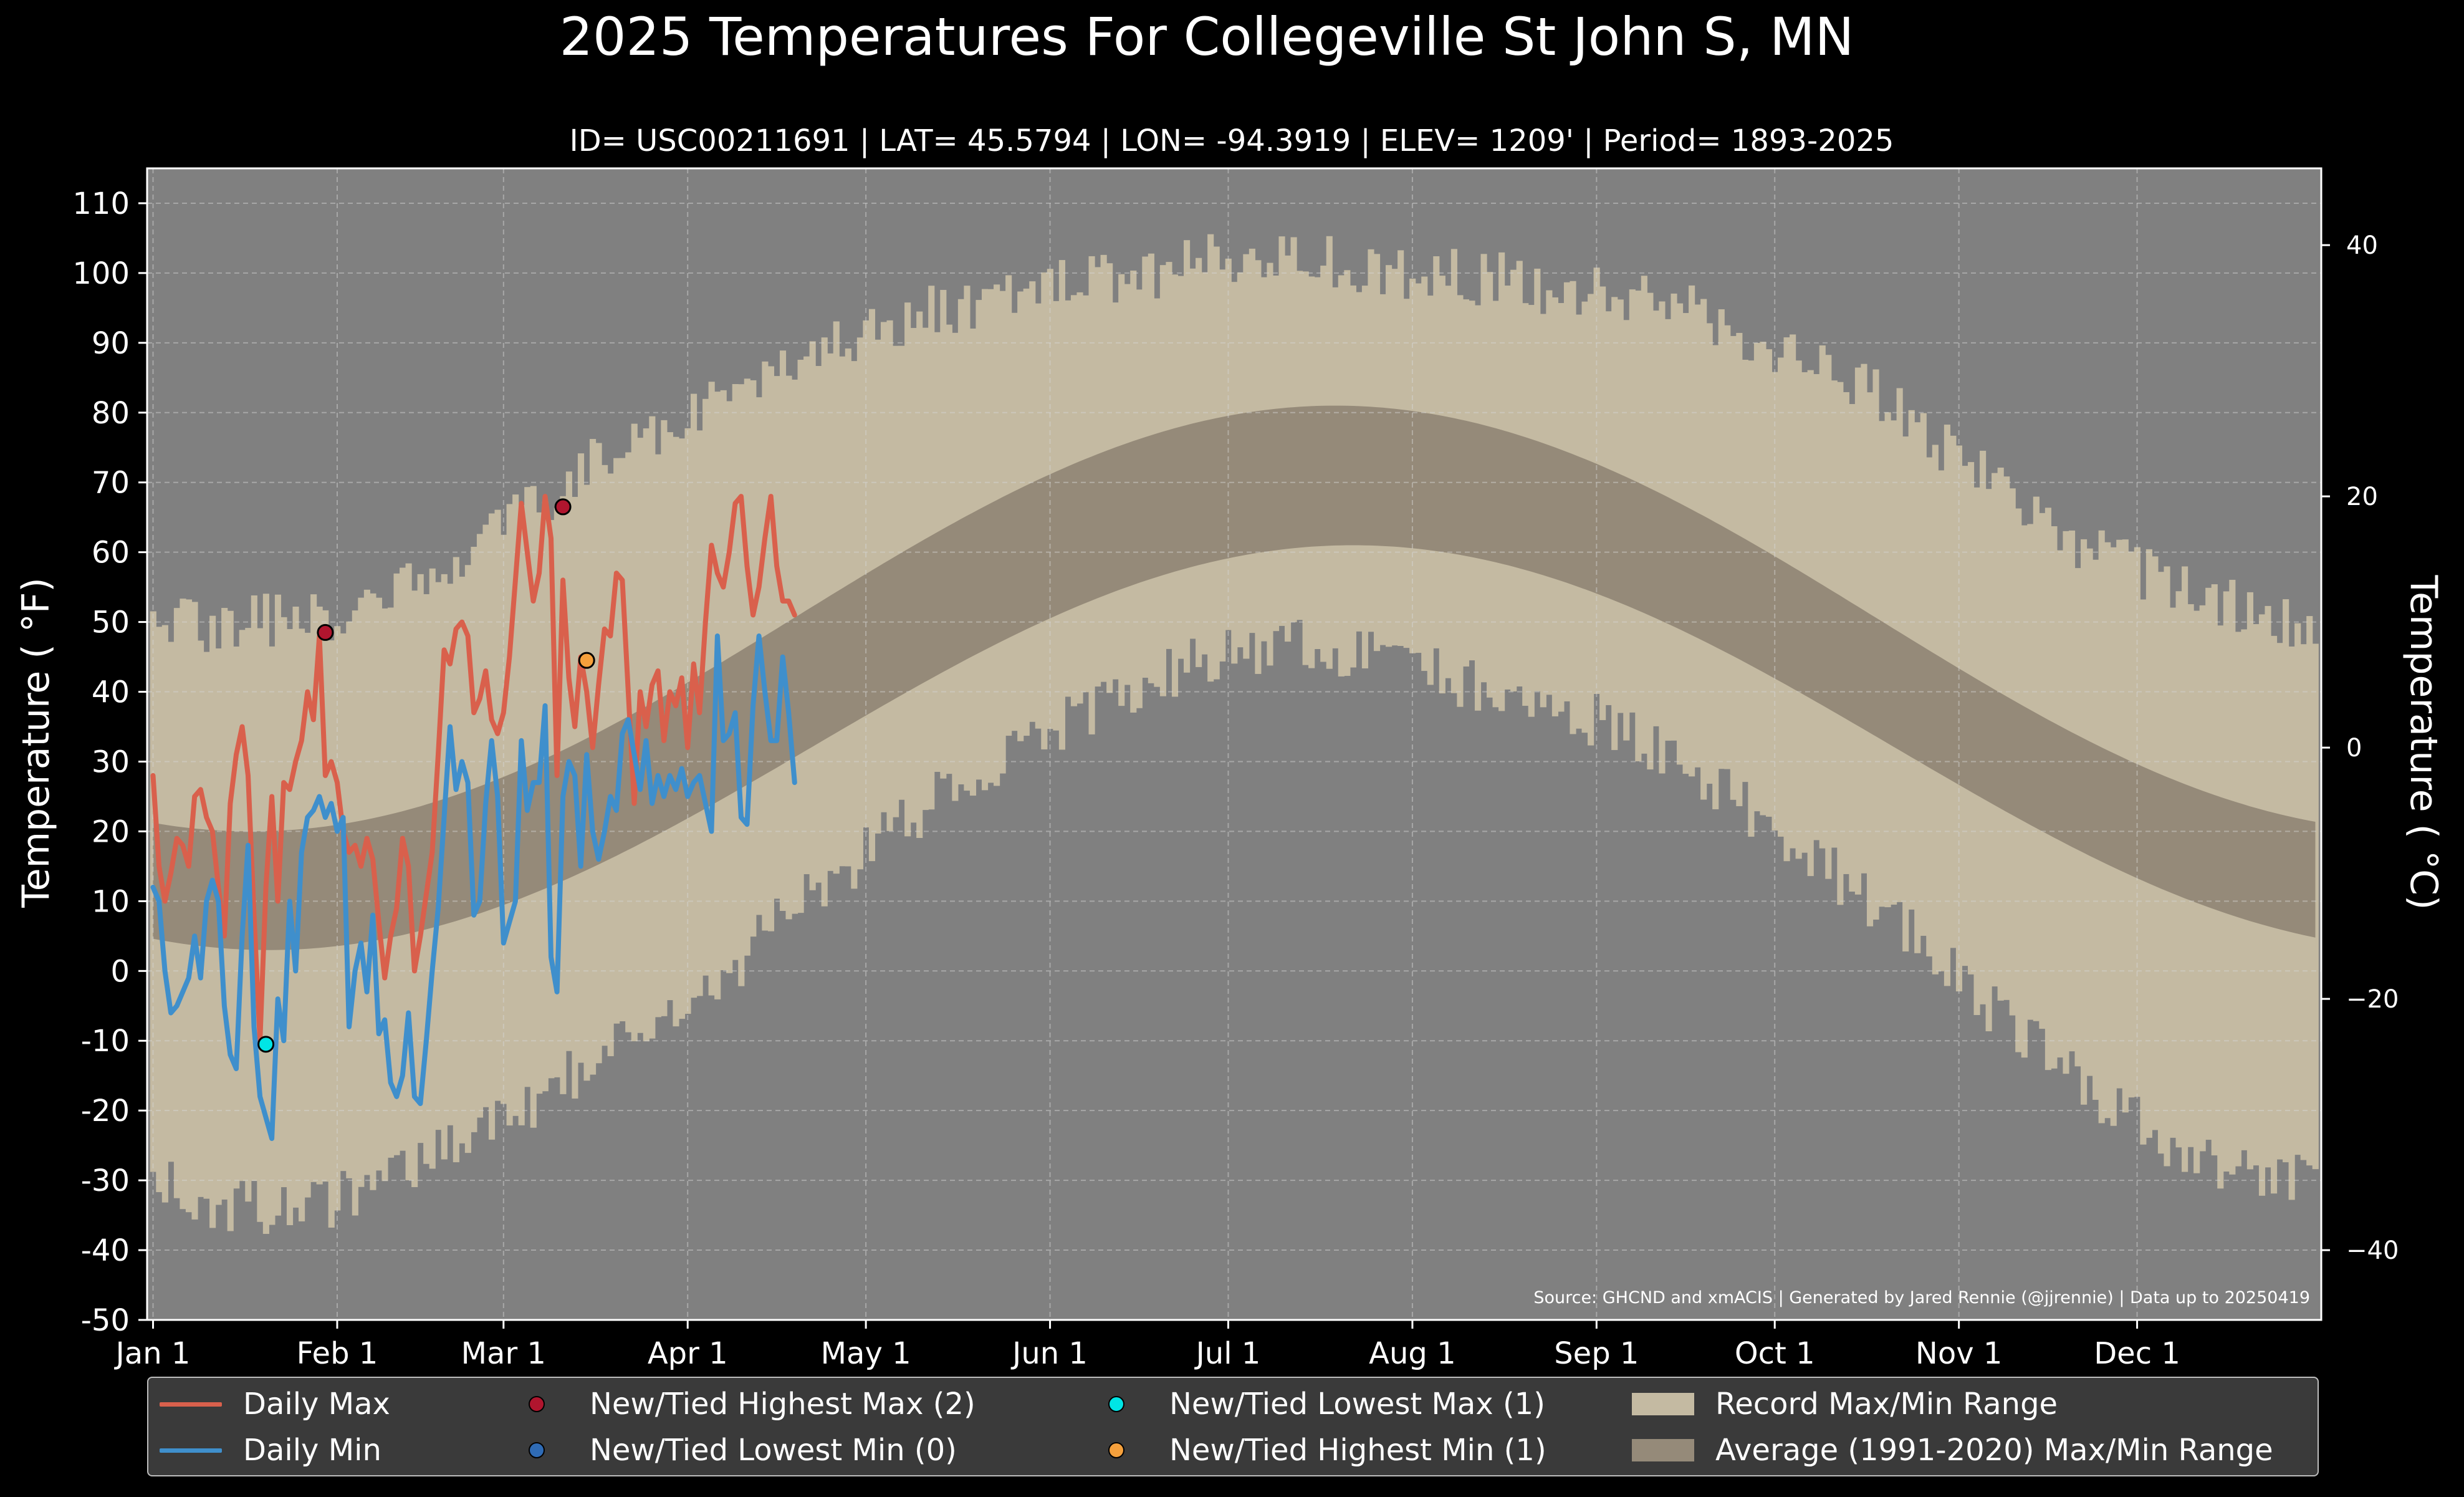 This screenshot has height=1497, width=2464. I want to click on legend-item: Average (1991-2020) Max/Min Range, so click(1952, 1450).